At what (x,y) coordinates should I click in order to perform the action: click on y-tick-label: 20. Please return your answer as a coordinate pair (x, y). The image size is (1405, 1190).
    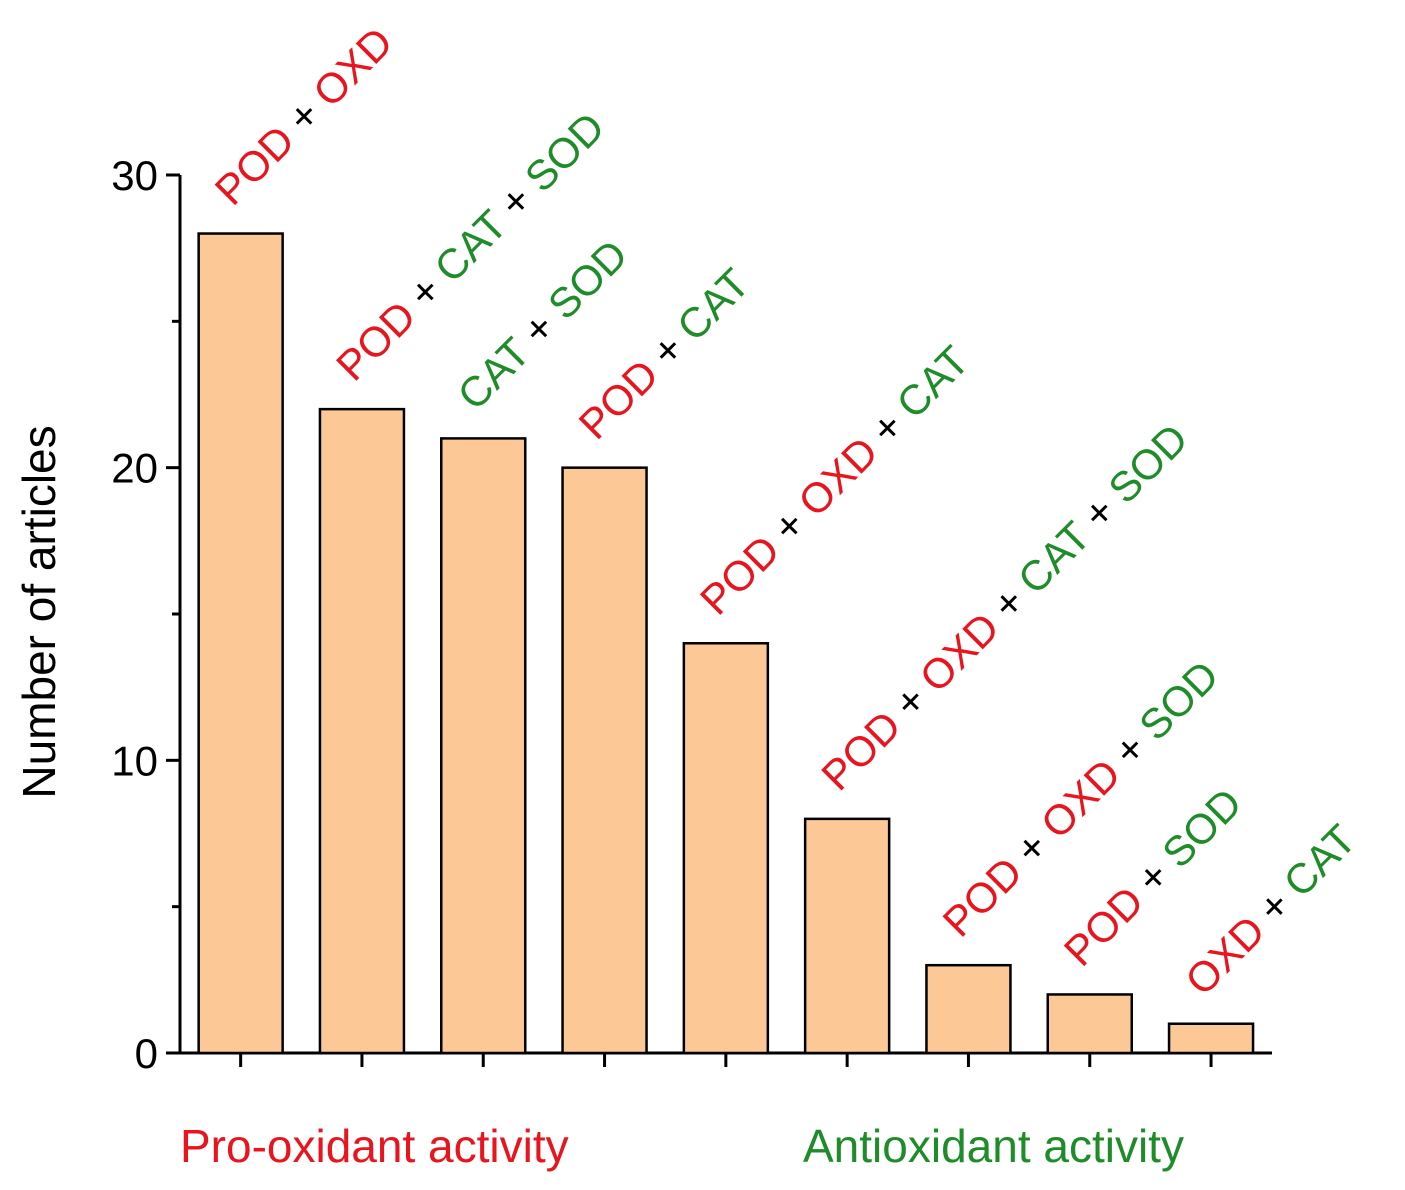
    Looking at the image, I should click on (134, 468).